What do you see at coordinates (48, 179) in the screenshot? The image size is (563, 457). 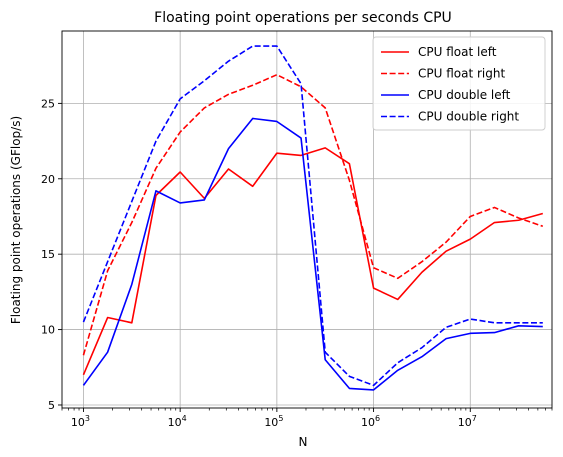 I see `y-tick-label: 20` at bounding box center [48, 179].